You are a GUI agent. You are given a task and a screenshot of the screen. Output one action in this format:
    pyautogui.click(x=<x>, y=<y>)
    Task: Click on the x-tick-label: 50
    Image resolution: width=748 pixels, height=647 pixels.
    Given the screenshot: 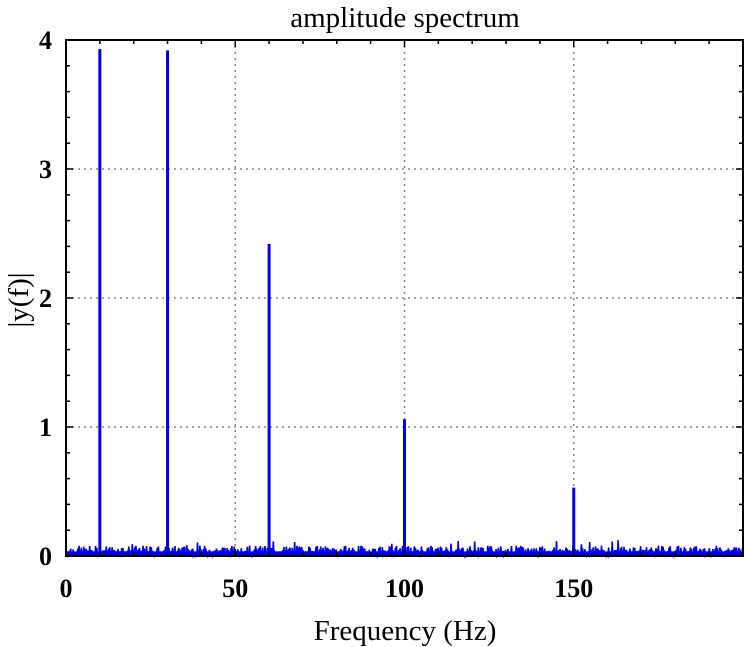 What is the action you would take?
    pyautogui.click(x=235, y=588)
    